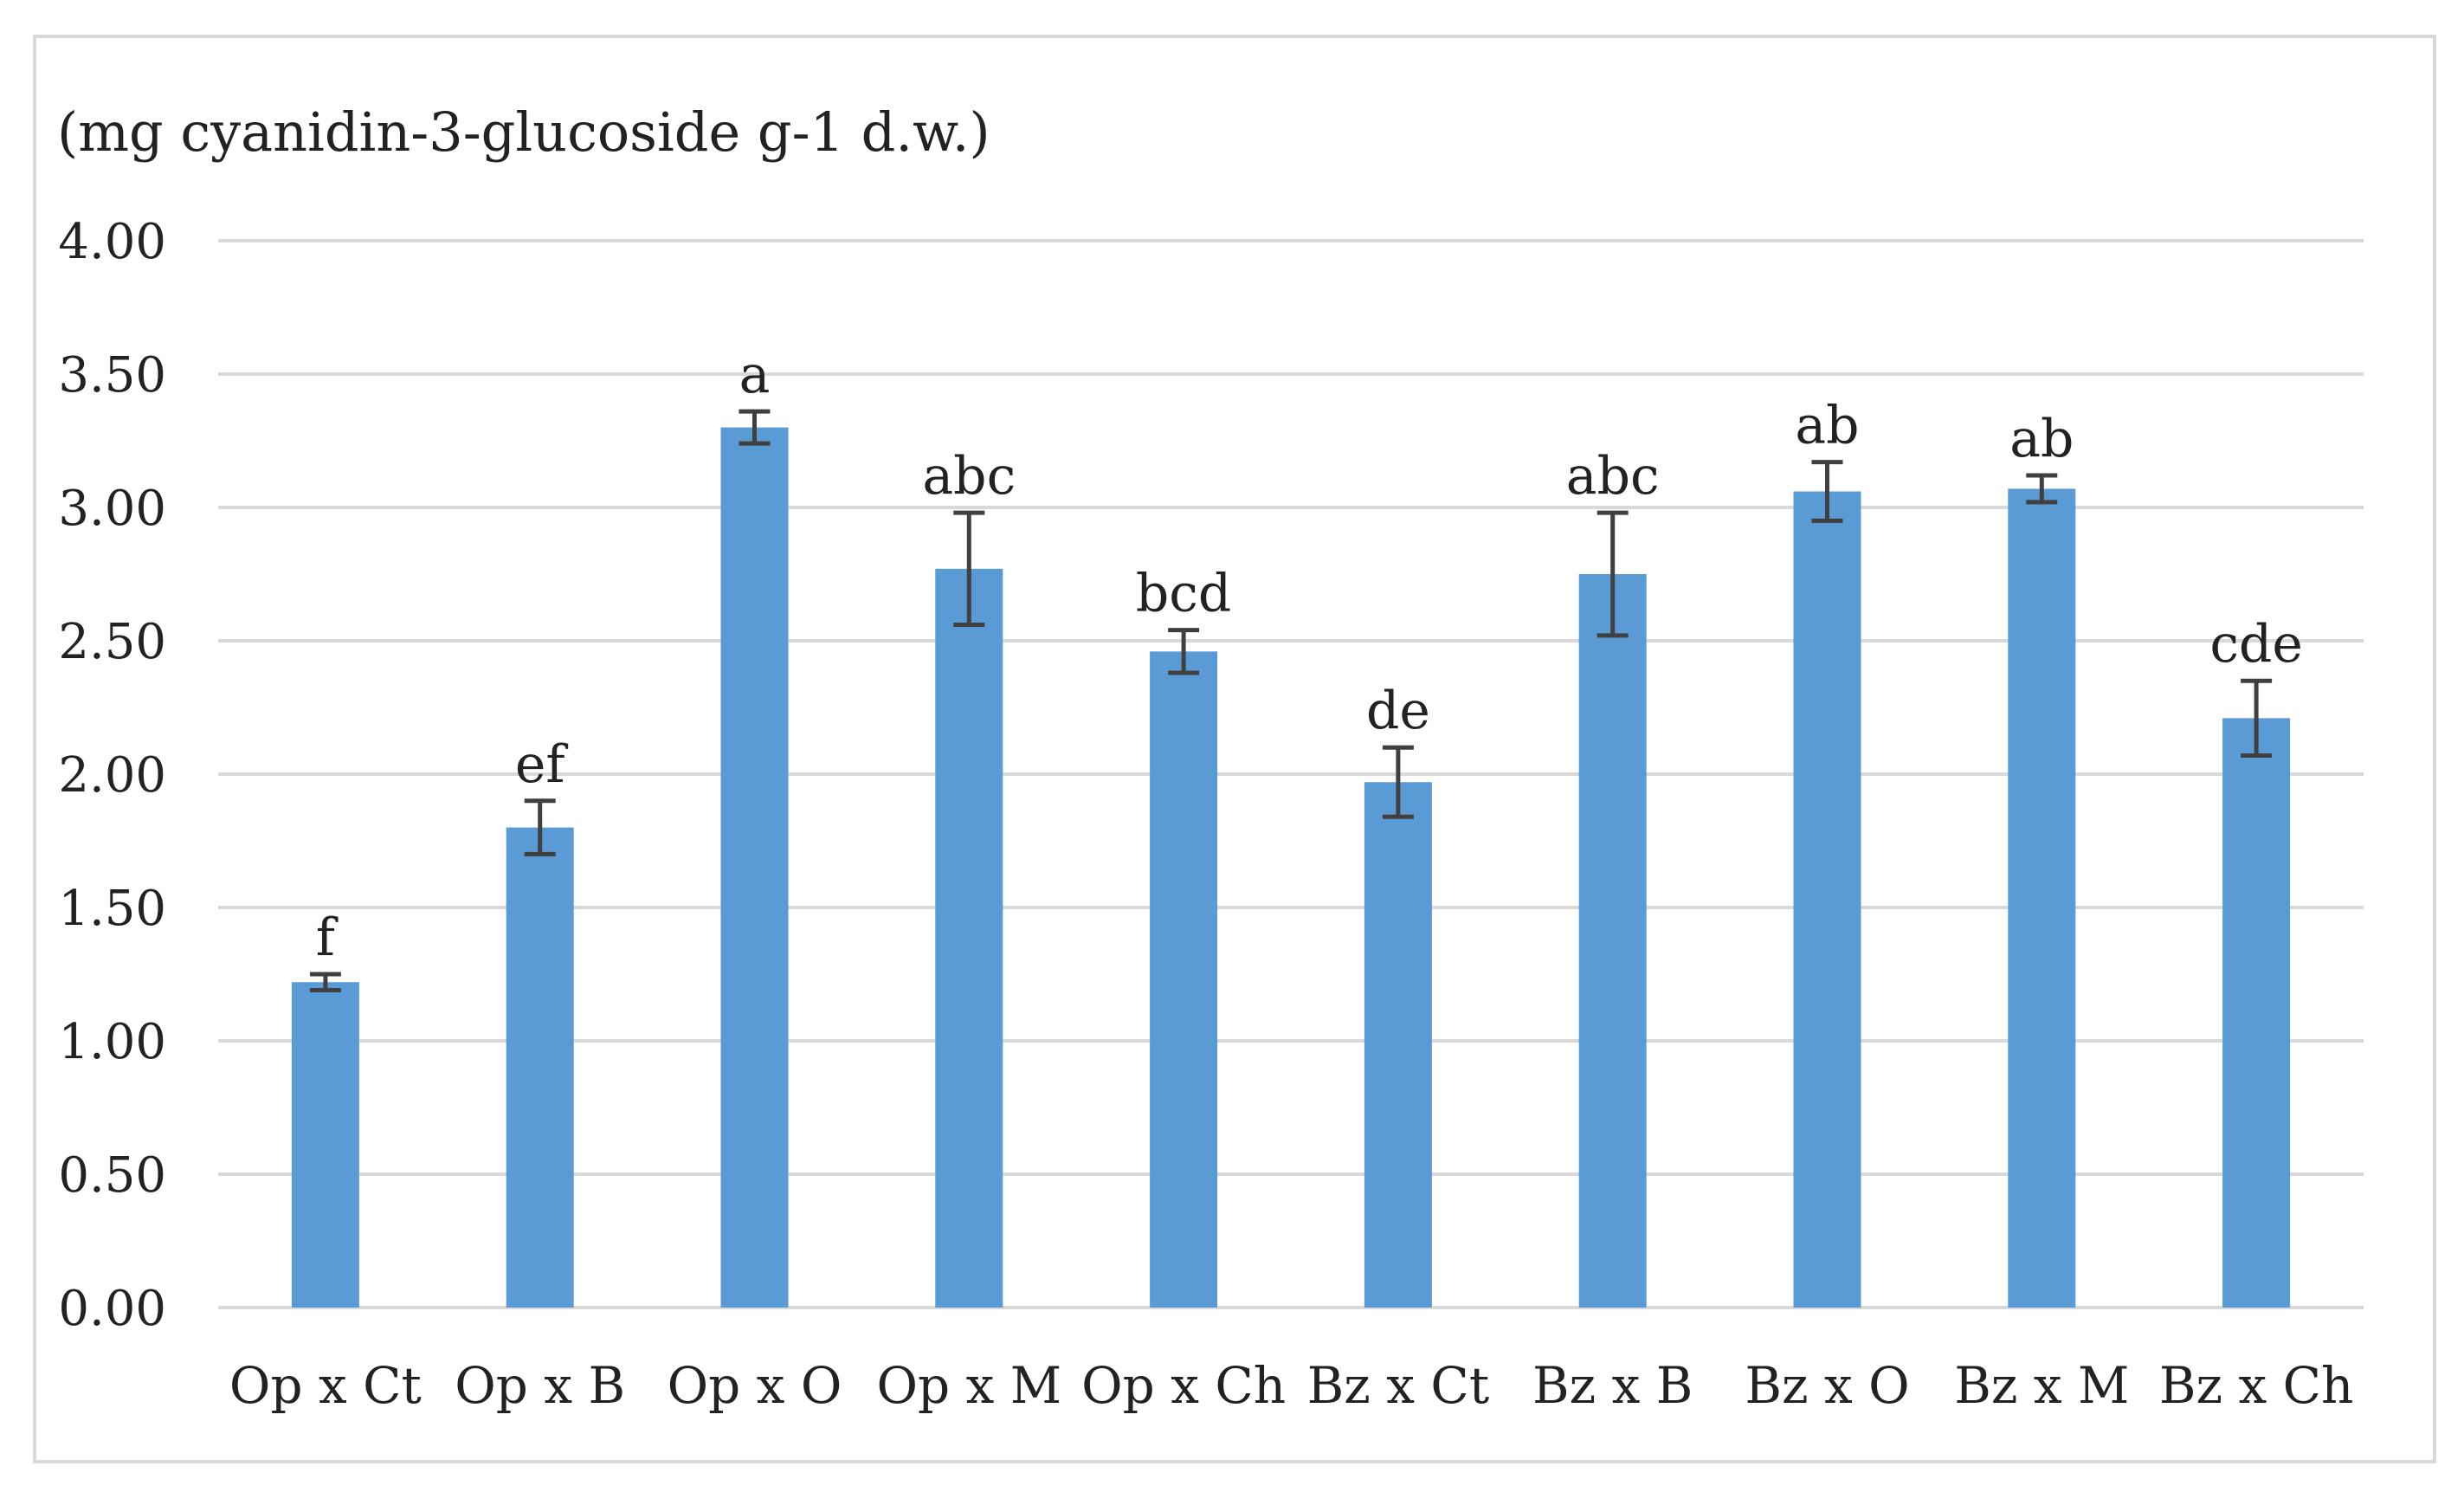  Describe the element at coordinates (755, 375) in the screenshot. I see `significance-label: a` at that location.